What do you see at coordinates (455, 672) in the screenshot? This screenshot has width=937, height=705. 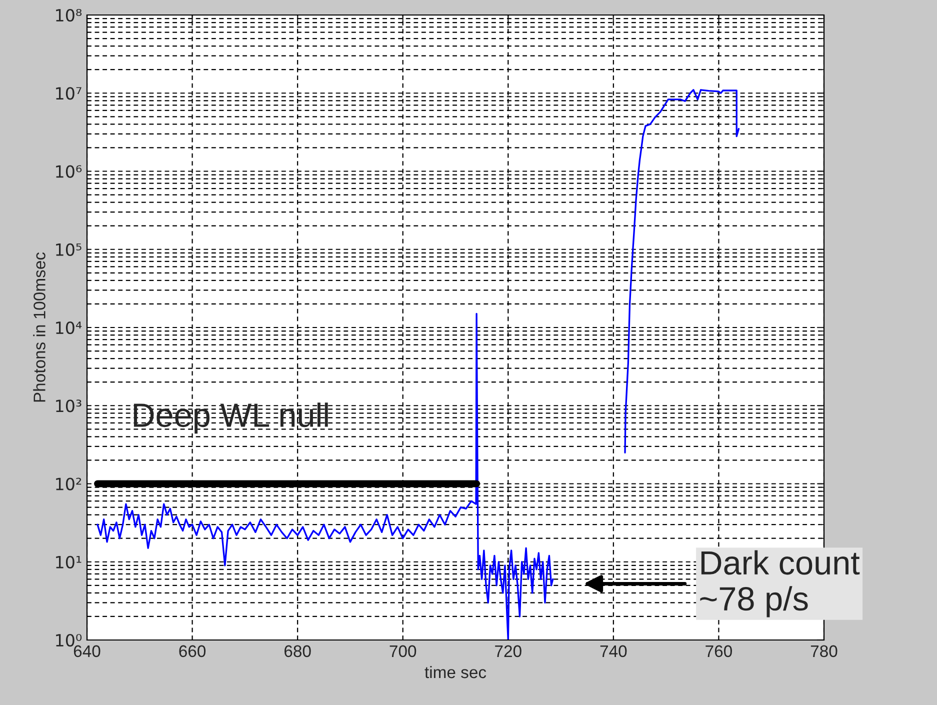 I see `x-axis-title: time sec` at bounding box center [455, 672].